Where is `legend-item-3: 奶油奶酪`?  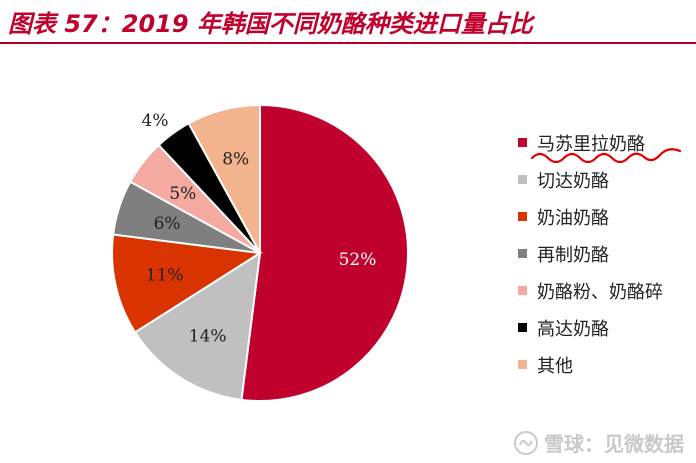 legend-item-3: 奶油奶酪 is located at coordinates (590, 216).